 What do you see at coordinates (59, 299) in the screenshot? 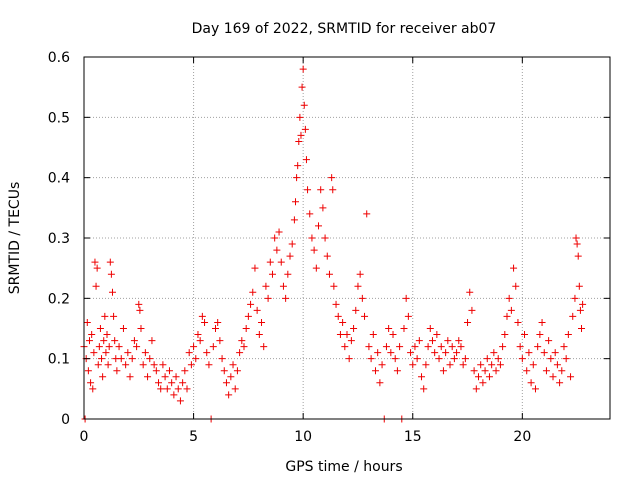
I see `y-tick-label: 0.2` at bounding box center [59, 299].